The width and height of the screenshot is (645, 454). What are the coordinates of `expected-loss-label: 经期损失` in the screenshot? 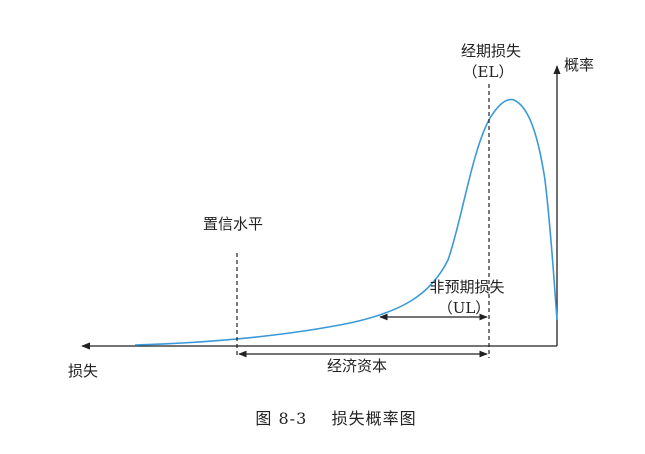 It's located at (491, 51).